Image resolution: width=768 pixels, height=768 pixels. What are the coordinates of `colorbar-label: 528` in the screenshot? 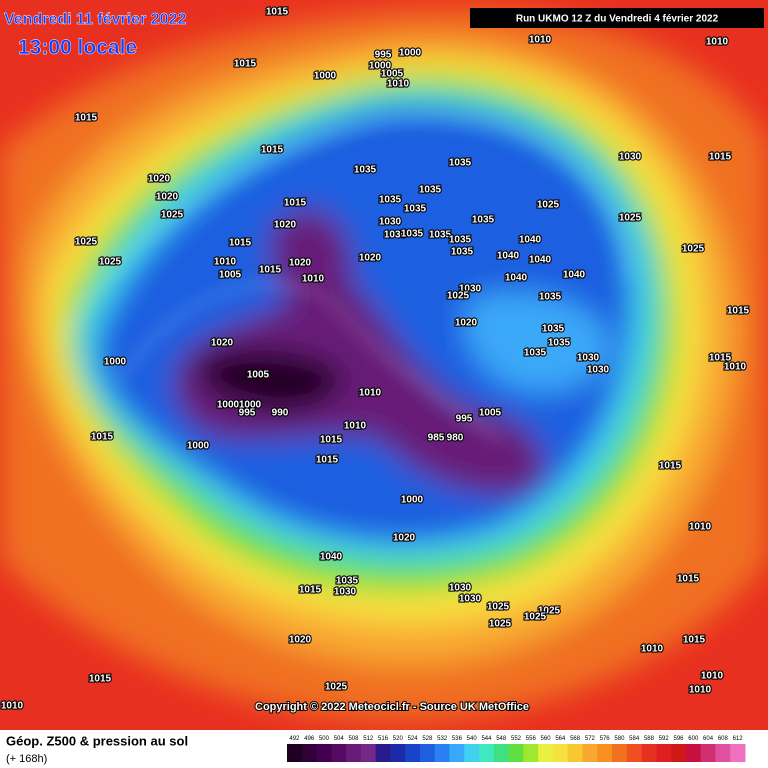 It's located at (427, 739).